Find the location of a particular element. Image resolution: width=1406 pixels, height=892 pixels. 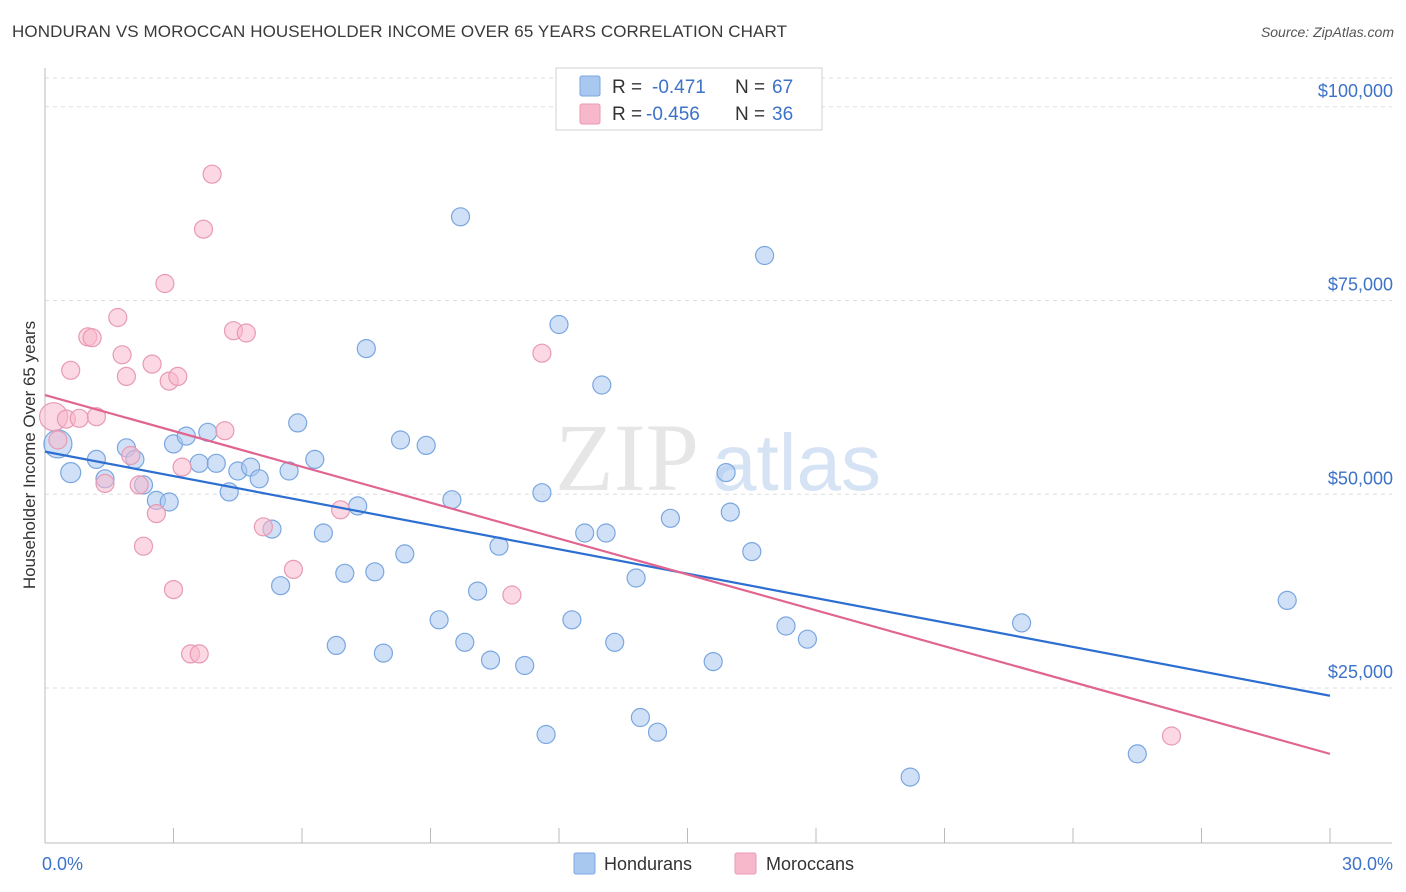

zipatlas-watermark: ZIP atlas is located at coordinates (718, 457).